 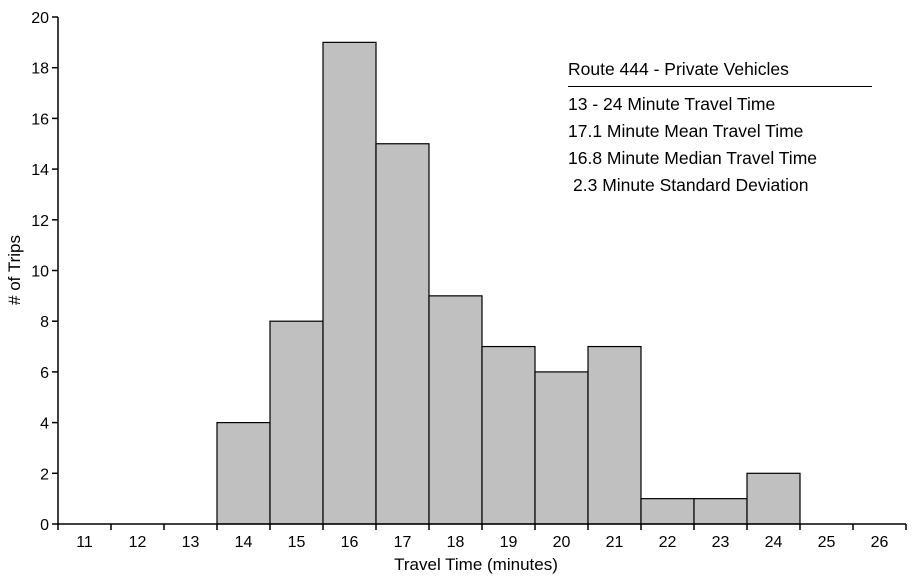 What do you see at coordinates (880, 542) in the screenshot?
I see `x-tick-label: 26` at bounding box center [880, 542].